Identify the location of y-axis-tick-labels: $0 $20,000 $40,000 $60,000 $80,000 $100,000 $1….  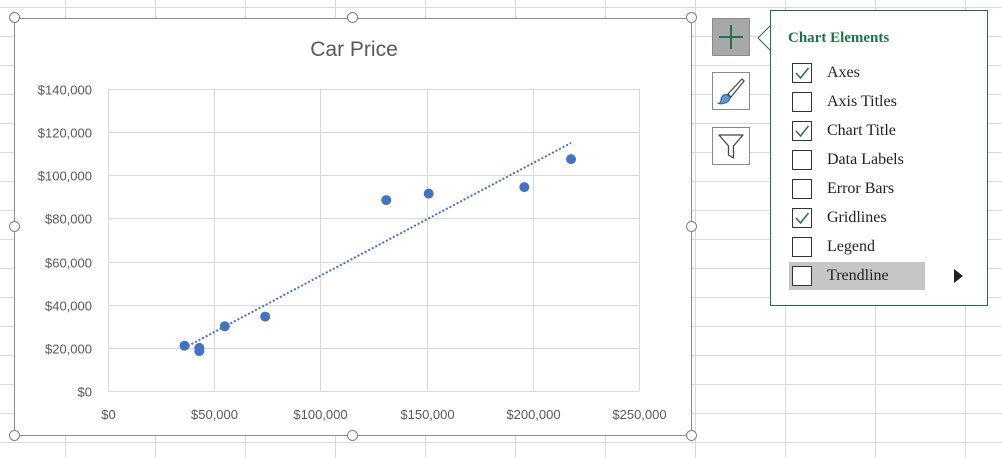
(65, 241).